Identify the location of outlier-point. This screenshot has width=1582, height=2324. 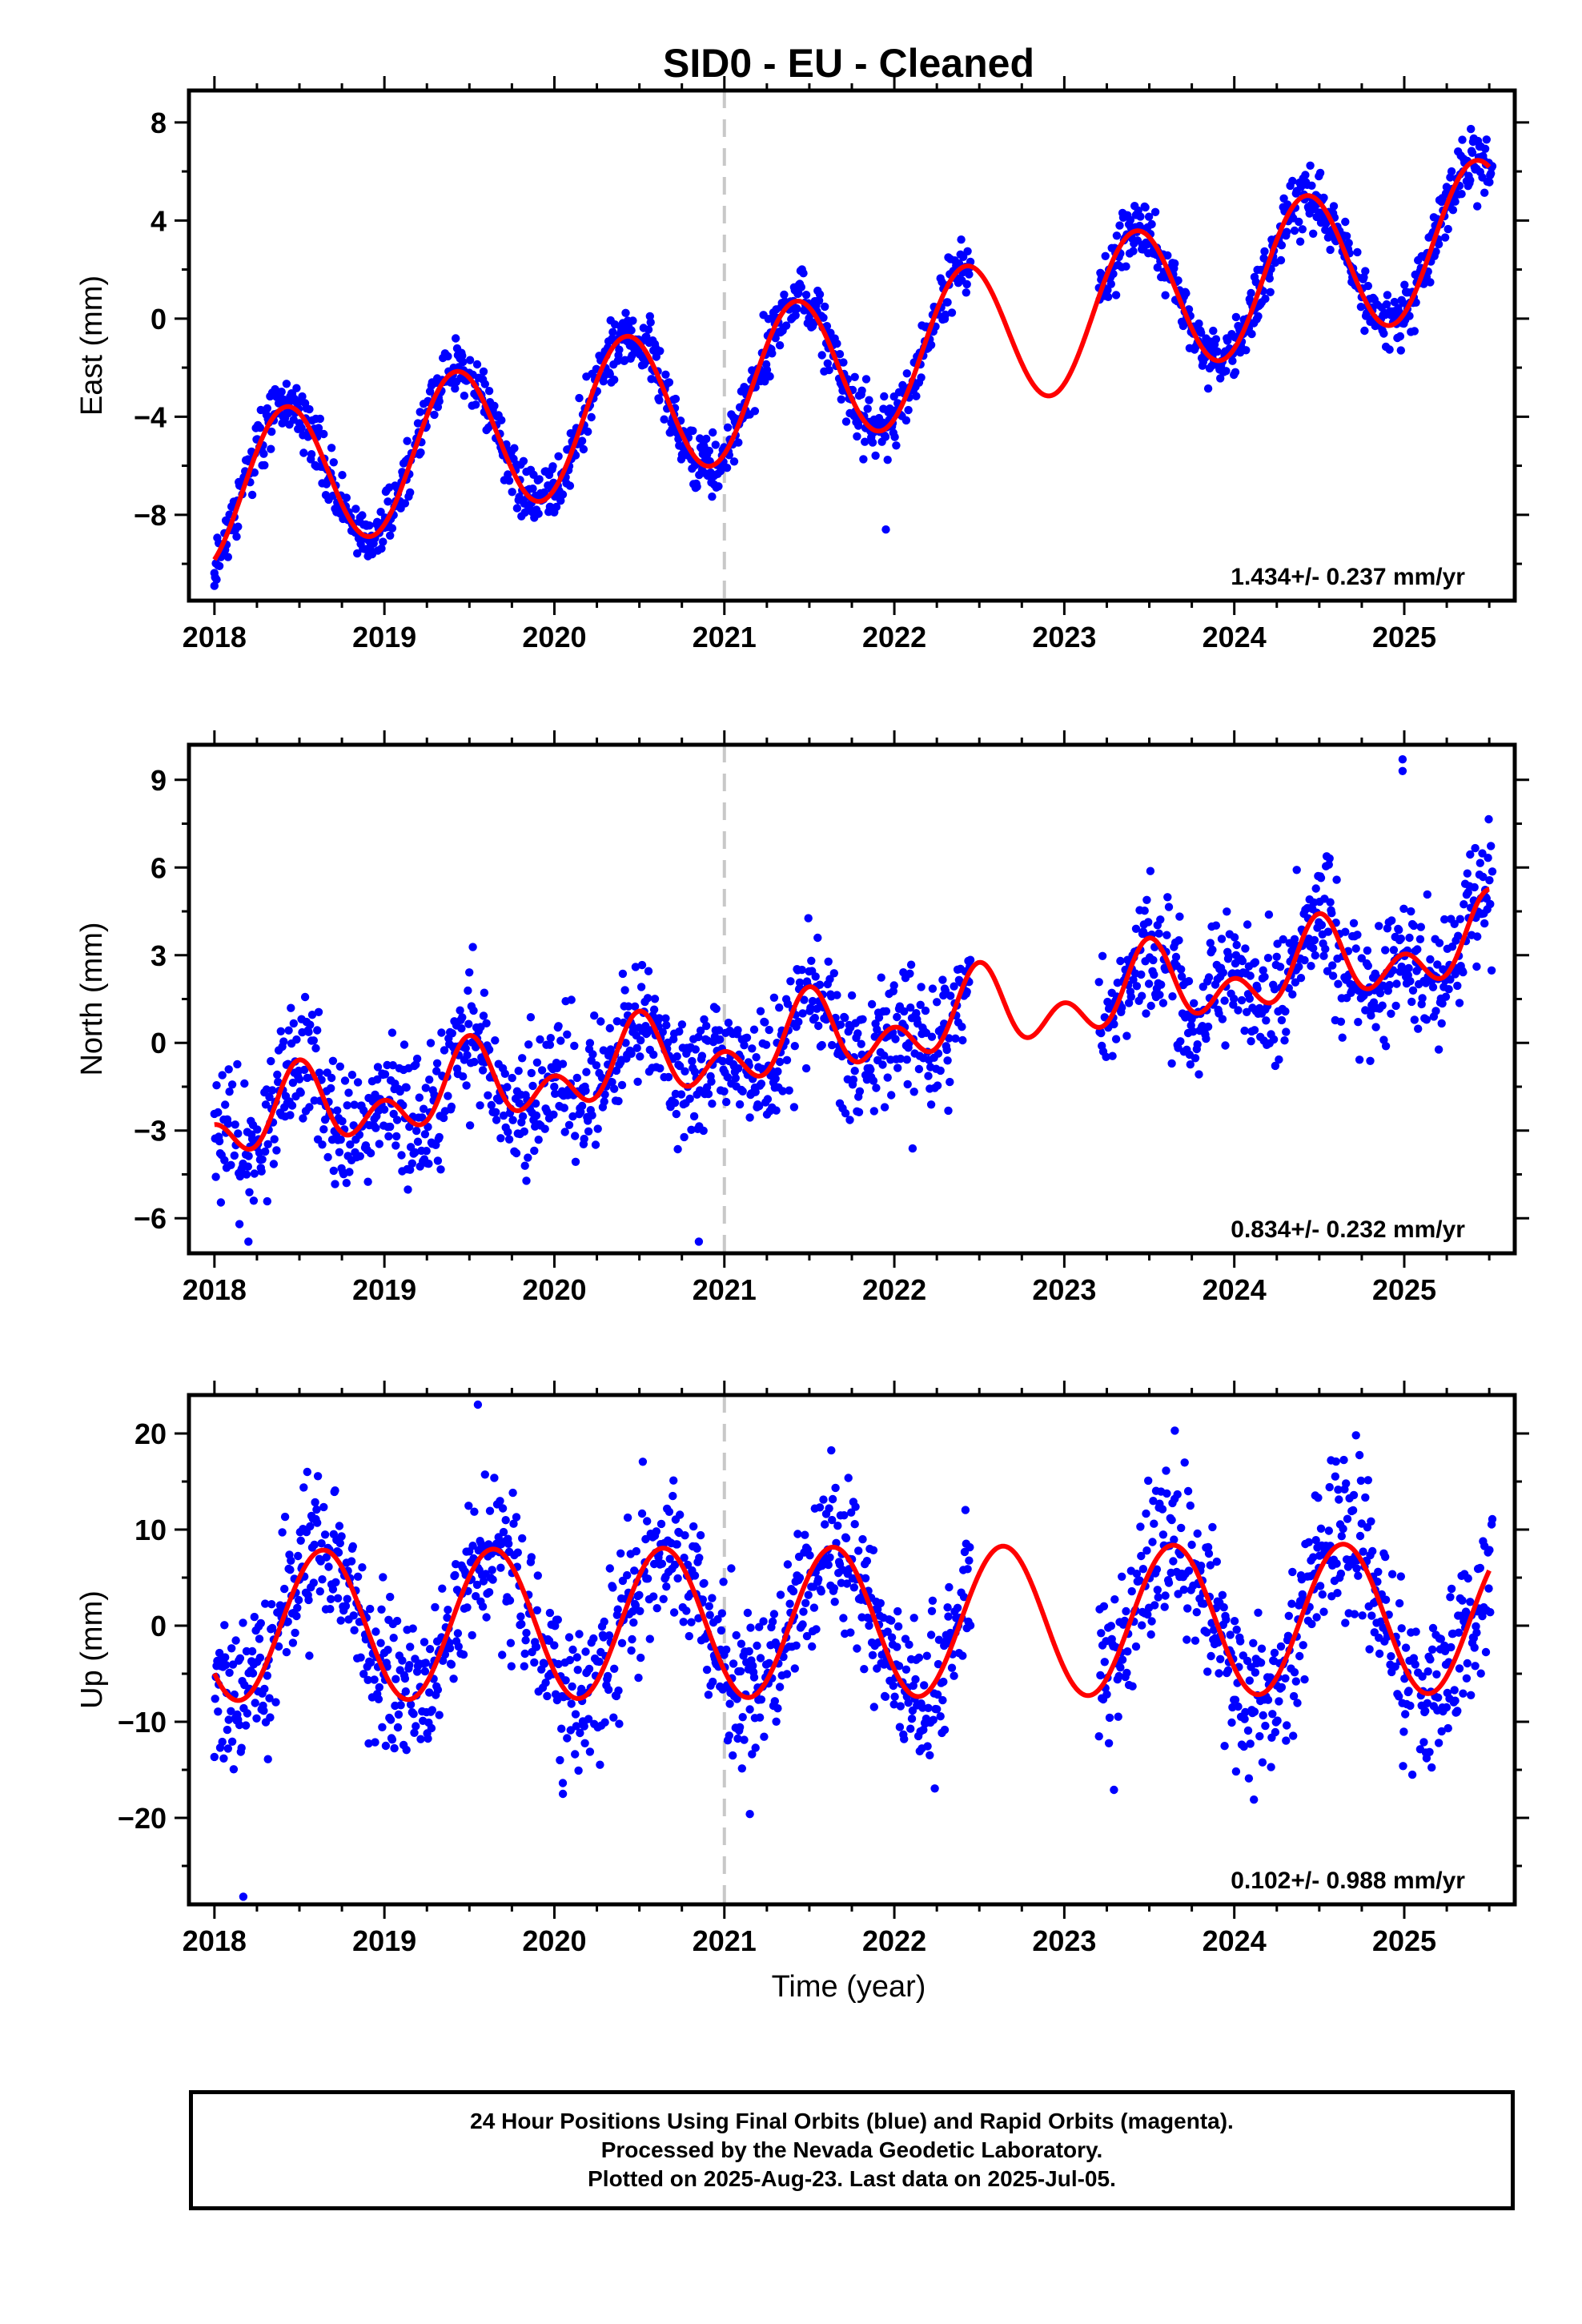
(215, 585).